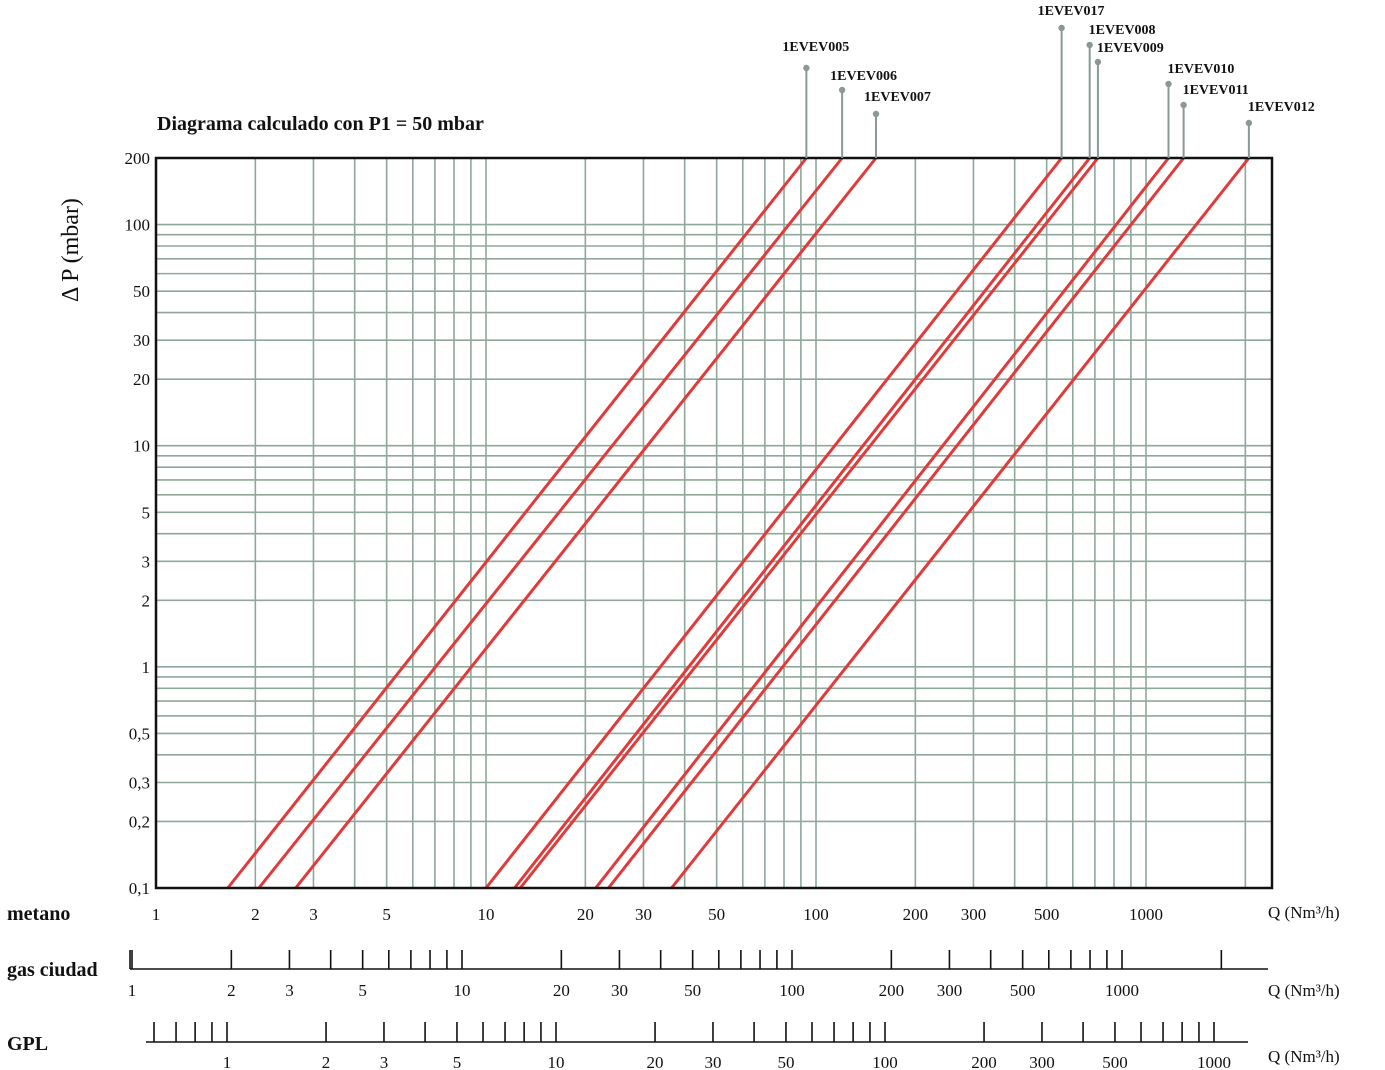 This screenshot has height=1070, width=1385. I want to click on flow-scale-name: gas ciudad, so click(52, 970).